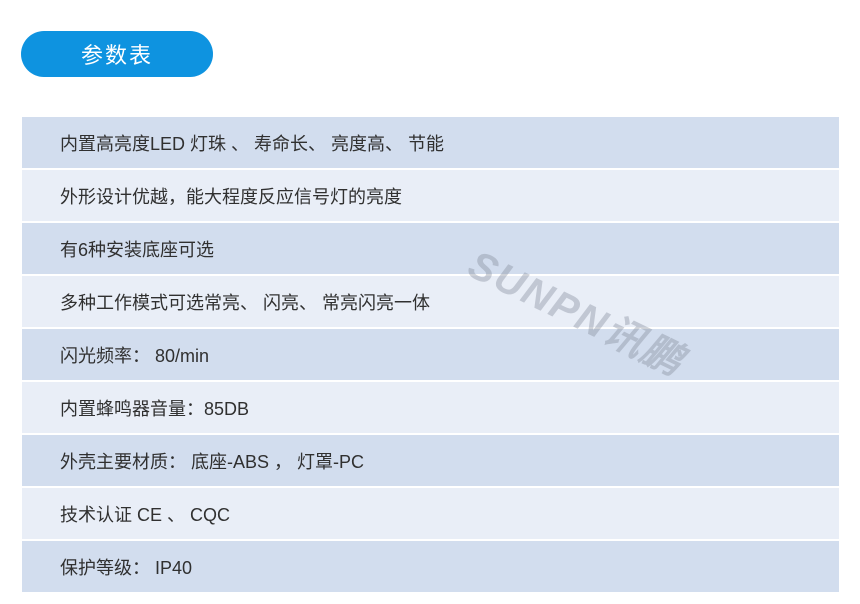  I want to click on row-text: 技术认证 CE 、 CQC, so click(145, 514).